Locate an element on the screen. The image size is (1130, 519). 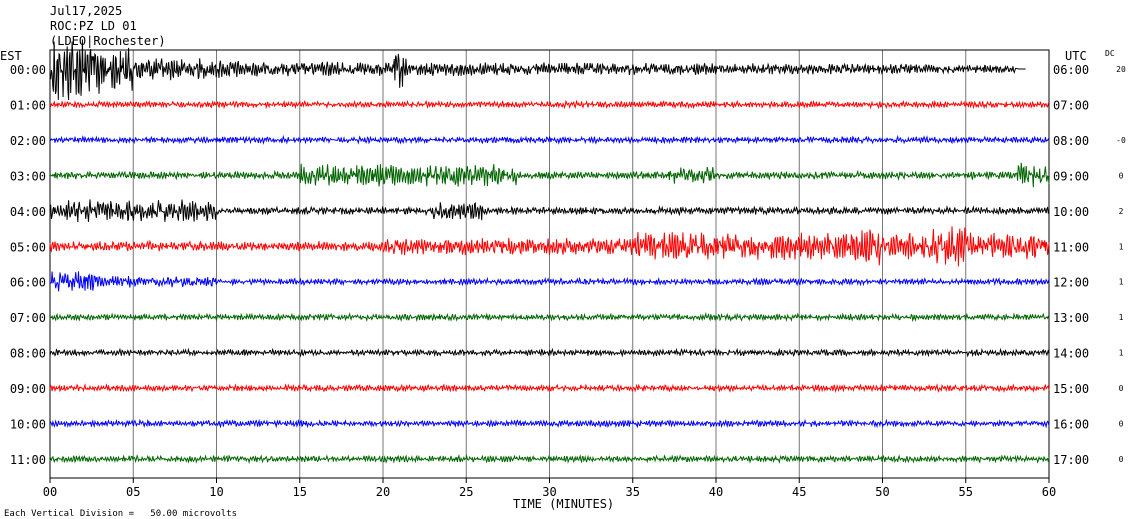
utc-hour-label: 06:00 is located at coordinates (1071, 70).